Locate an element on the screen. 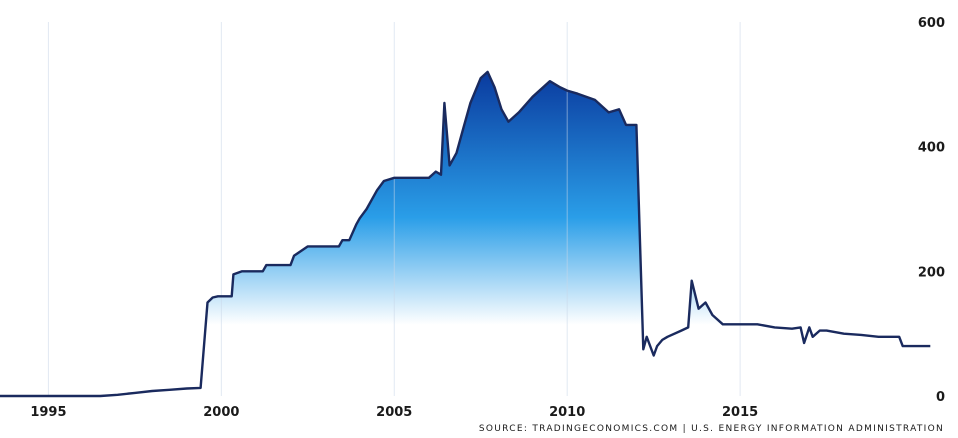 Image resolution: width=958 pixels, height=438 pixels. x-tick-label: 2000 is located at coordinates (221, 412).